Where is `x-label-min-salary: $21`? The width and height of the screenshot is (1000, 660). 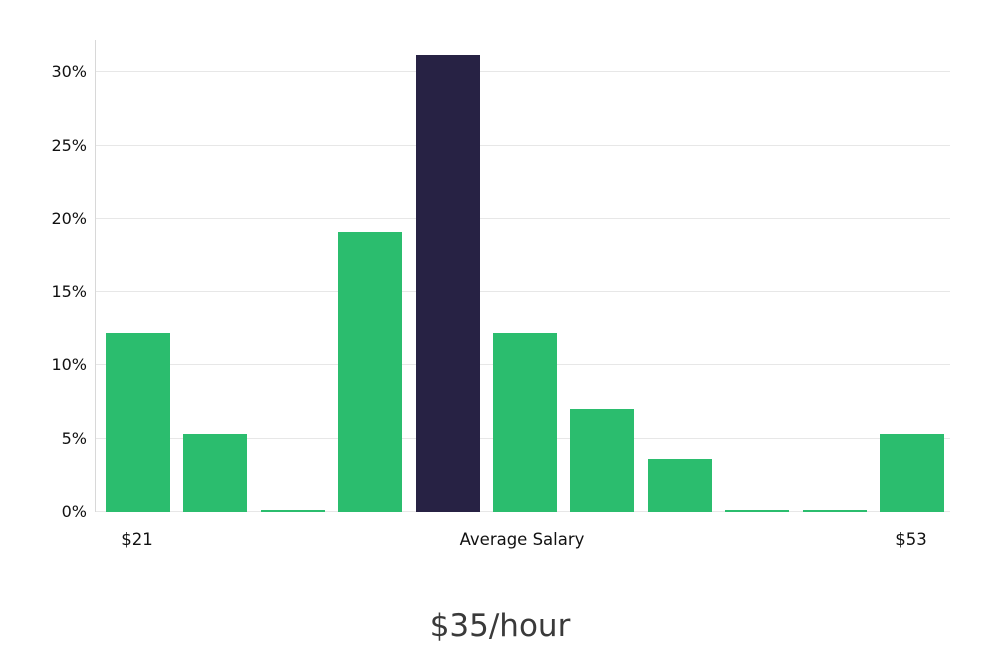 x-label-min-salary: $21 is located at coordinates (137, 539).